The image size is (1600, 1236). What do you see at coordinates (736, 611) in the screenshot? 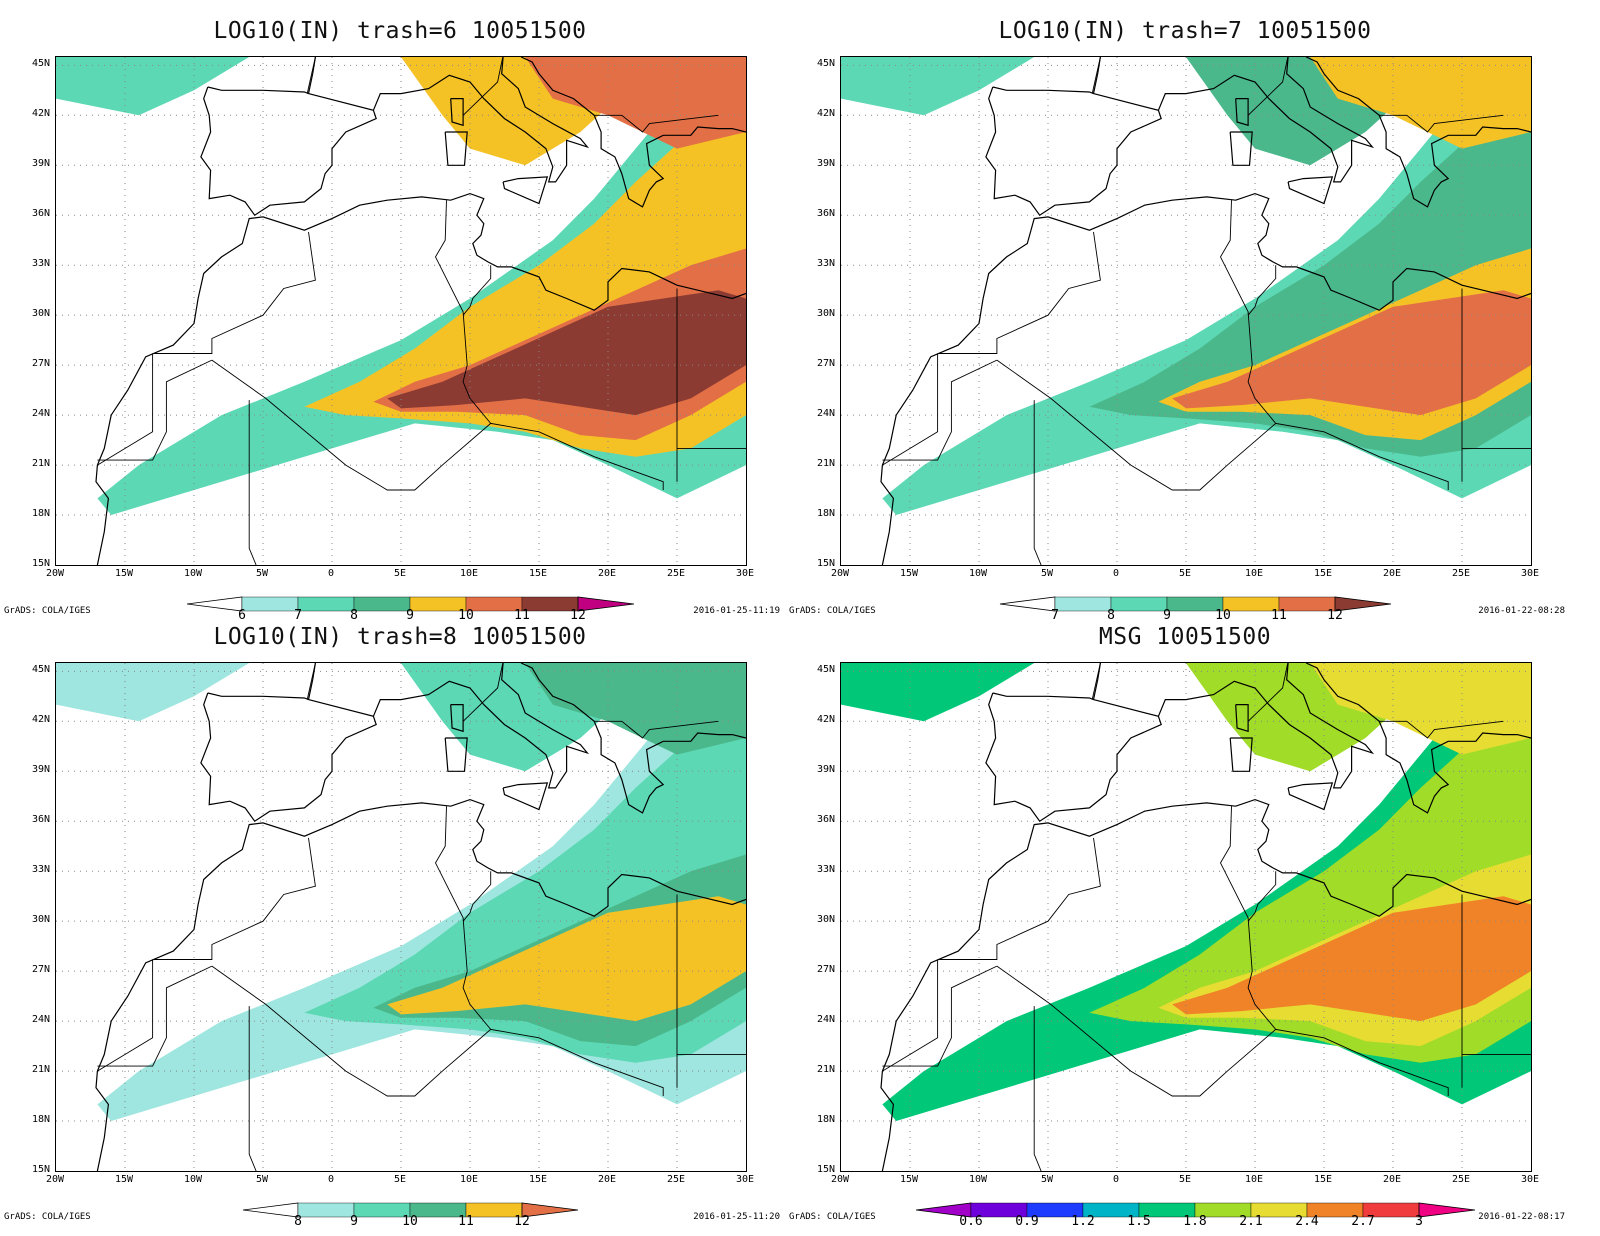
I see `timestamp: 2016-01-25-11:19` at bounding box center [736, 611].